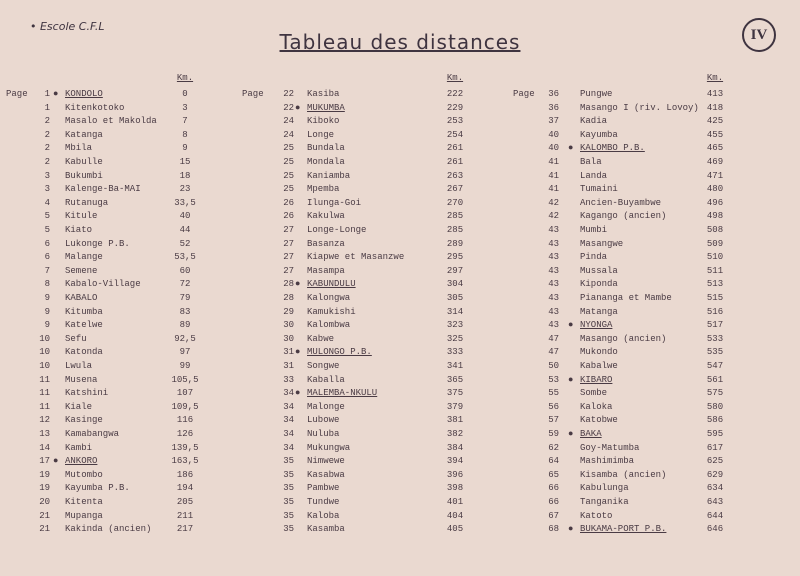  I want to click on distance-km: 535, so click(715, 352).